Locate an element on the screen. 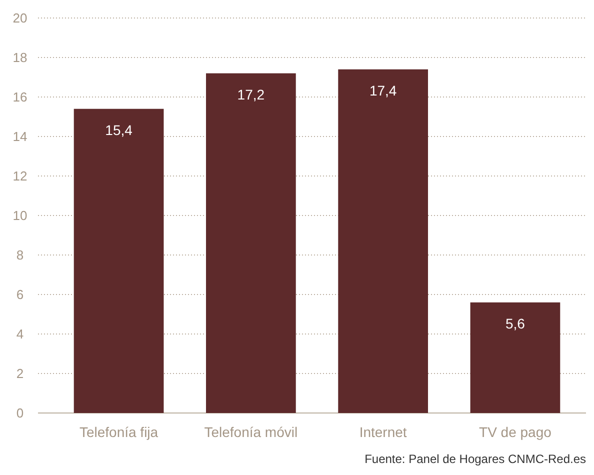 This screenshot has width=594, height=475. y-tick-label: 18 is located at coordinates (20, 58).